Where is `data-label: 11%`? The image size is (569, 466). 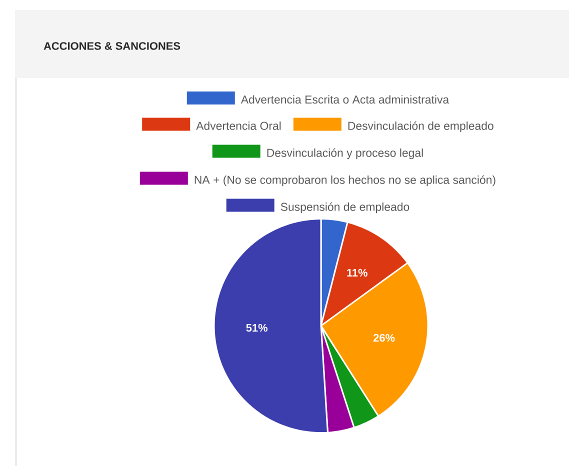
data-label: 11% is located at coordinates (357, 272).